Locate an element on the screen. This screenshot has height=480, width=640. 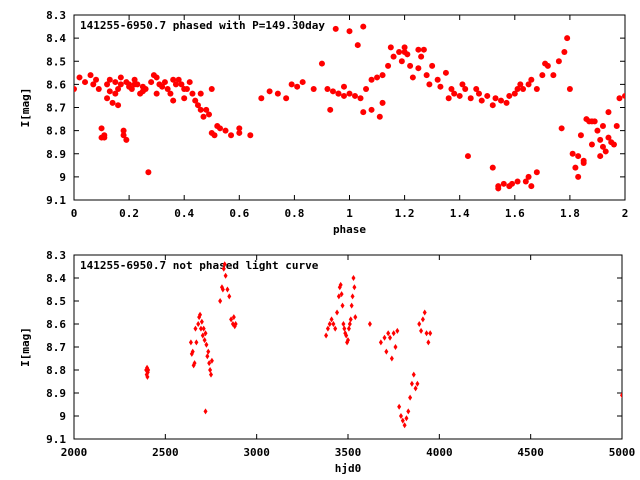
x-tick-label: 1.8 is located at coordinates (570, 213).